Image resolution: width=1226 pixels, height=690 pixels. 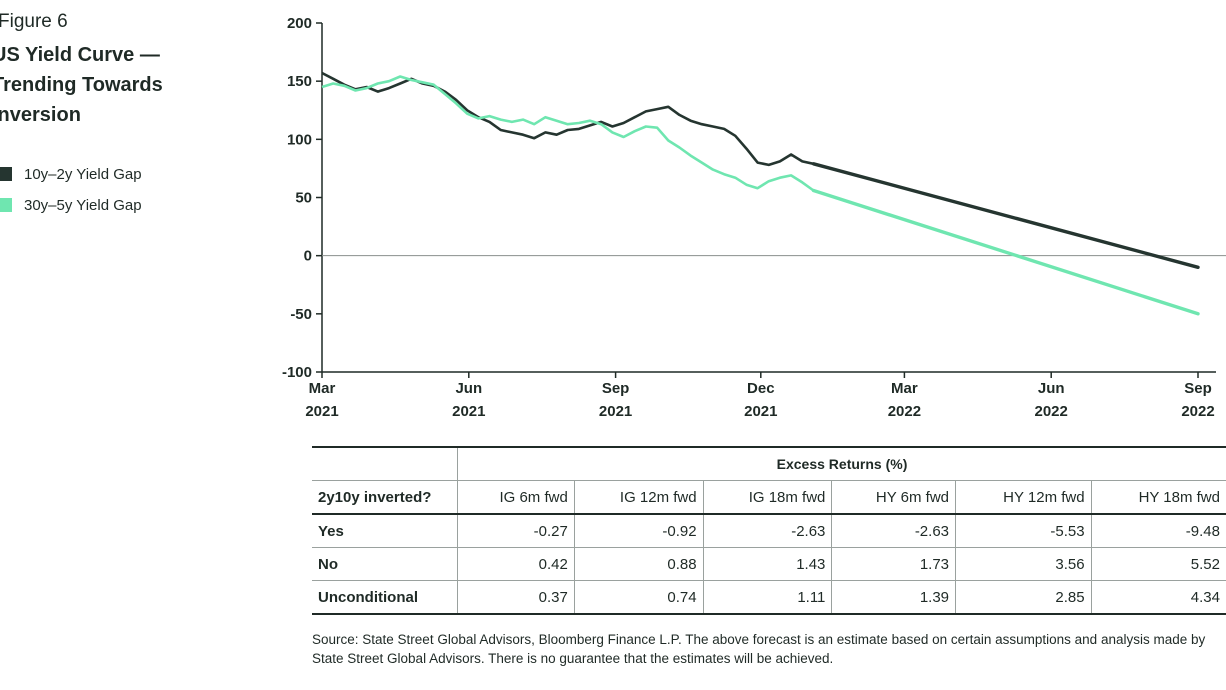 What do you see at coordinates (841, 463) in the screenshot?
I see `table-group-header: Excess Returns (%)` at bounding box center [841, 463].